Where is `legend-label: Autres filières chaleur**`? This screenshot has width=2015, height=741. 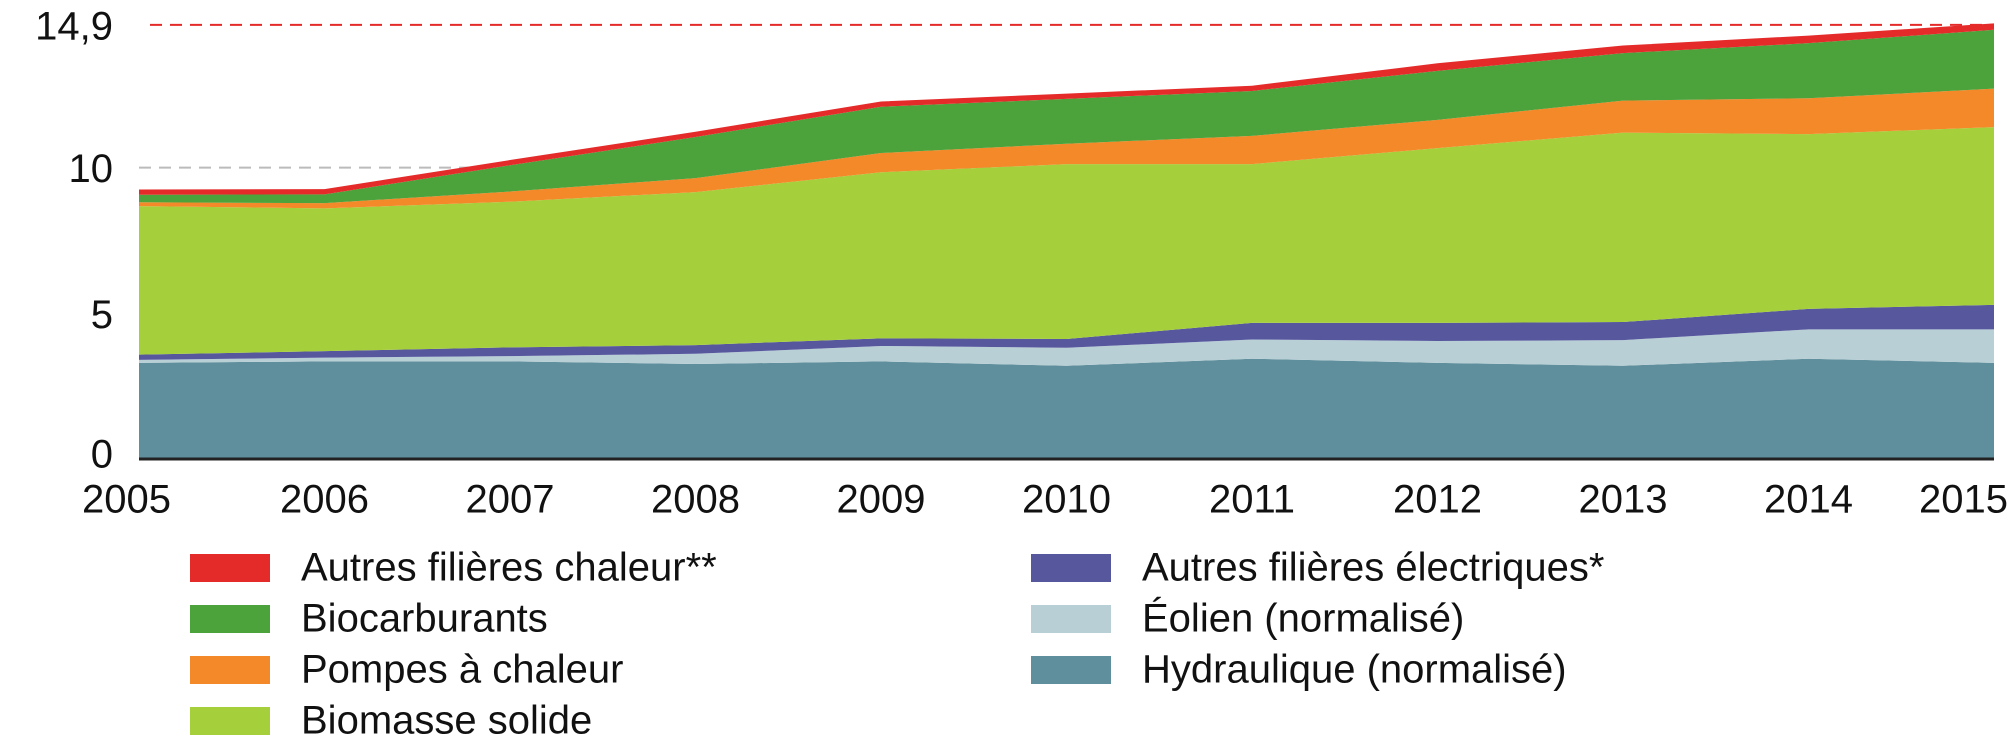
legend-label: Autres filières chaleur** is located at coordinates (509, 568).